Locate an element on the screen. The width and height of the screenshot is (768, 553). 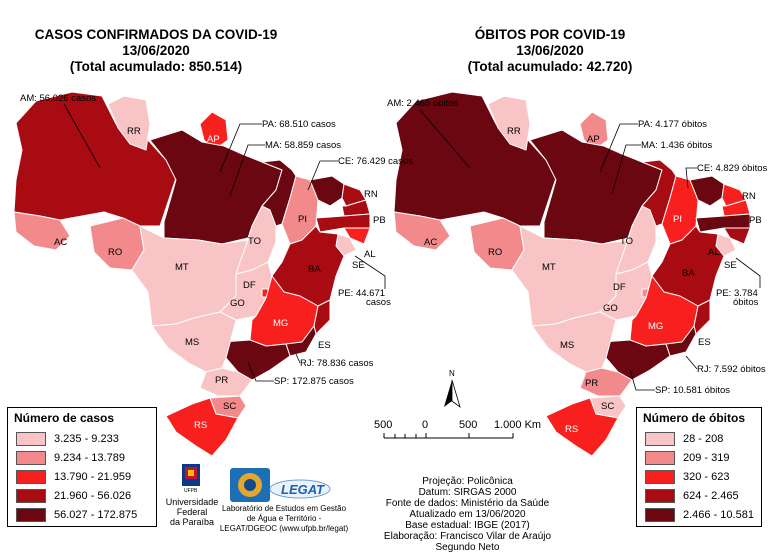
scale-label-4: 1.000 Km is located at coordinates (517, 425).